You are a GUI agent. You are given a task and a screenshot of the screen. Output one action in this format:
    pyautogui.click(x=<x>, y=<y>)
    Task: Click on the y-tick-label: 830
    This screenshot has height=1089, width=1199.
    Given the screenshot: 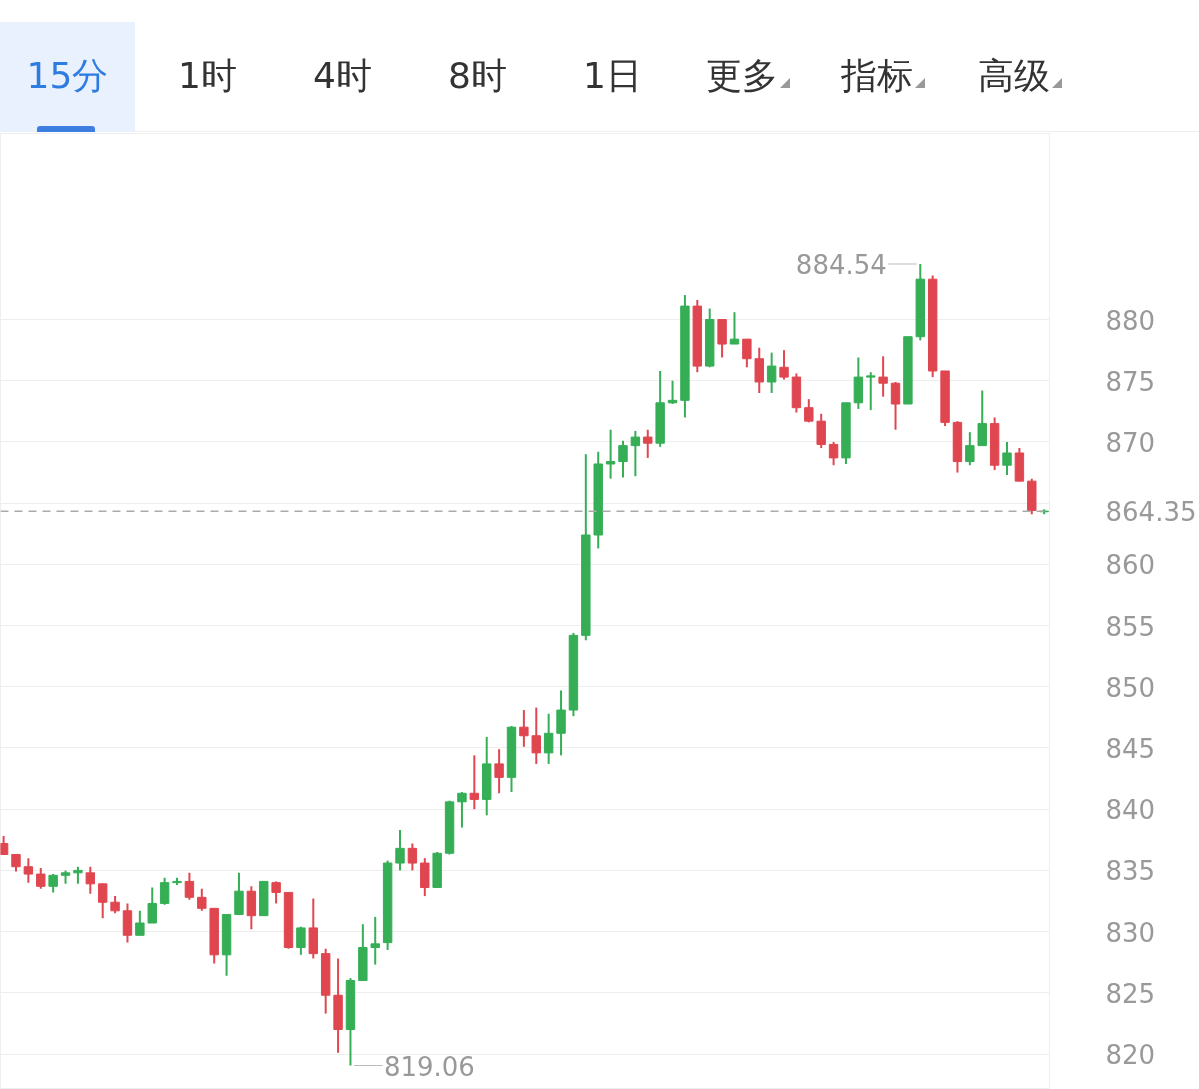 What is the action you would take?
    pyautogui.click(x=1130, y=932)
    